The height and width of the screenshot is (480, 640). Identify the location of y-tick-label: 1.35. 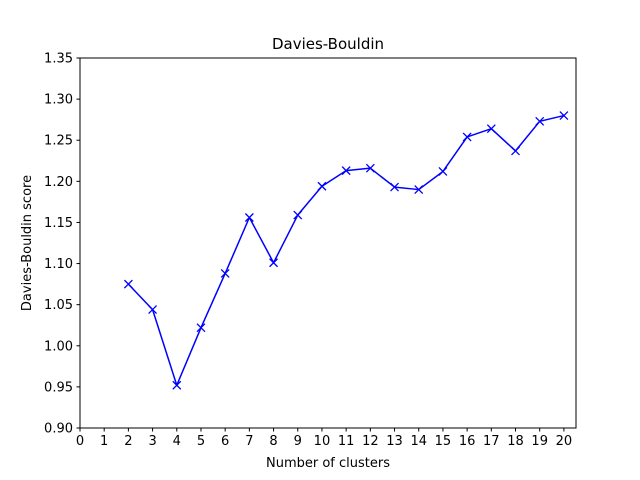
(58, 59).